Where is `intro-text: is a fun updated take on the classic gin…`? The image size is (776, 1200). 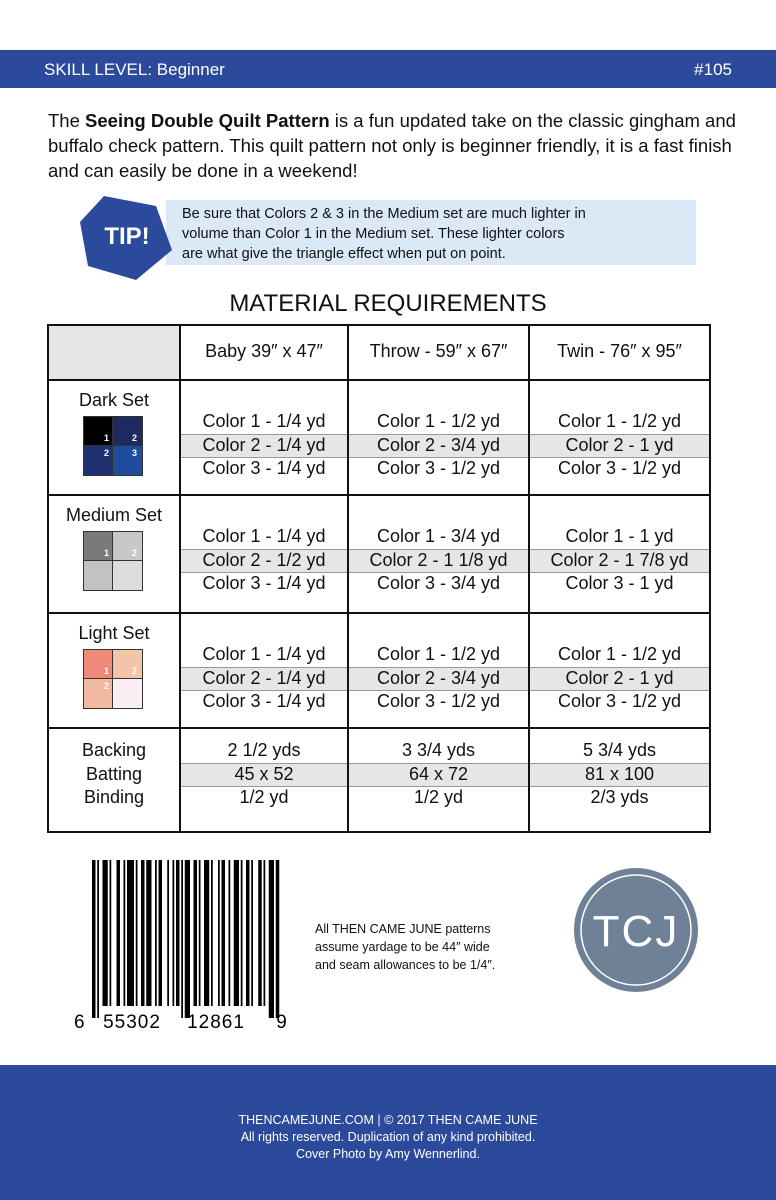 intro-text: is a fun updated take on the classic gin… is located at coordinates (392, 145).